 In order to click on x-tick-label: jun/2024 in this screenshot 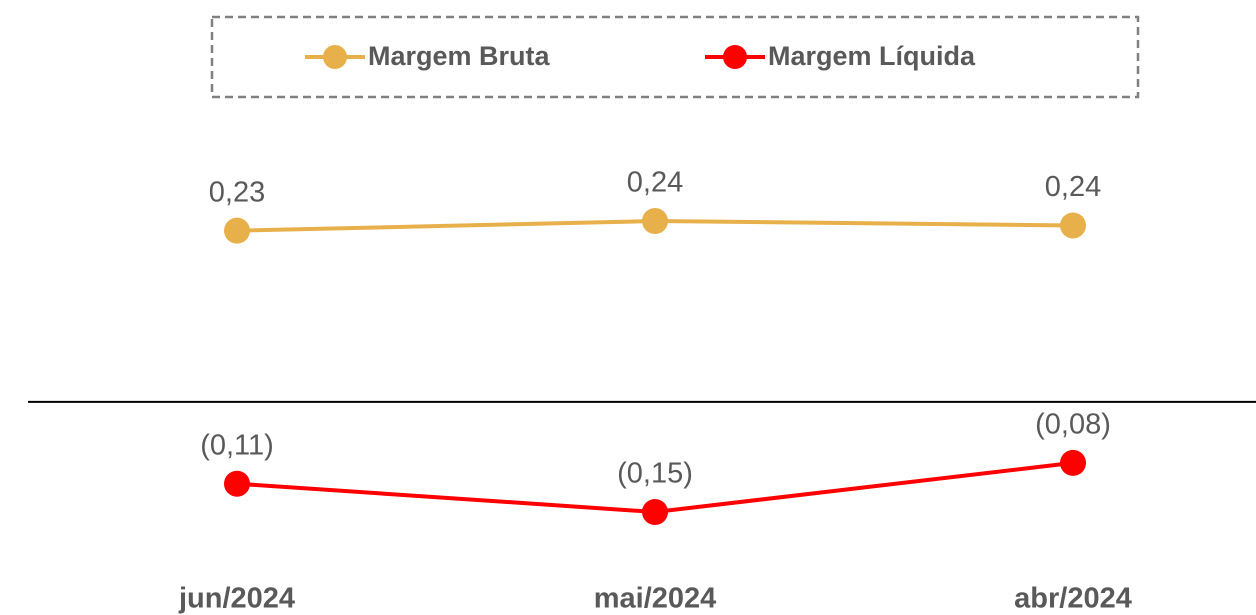, I will do `click(236, 599)`.